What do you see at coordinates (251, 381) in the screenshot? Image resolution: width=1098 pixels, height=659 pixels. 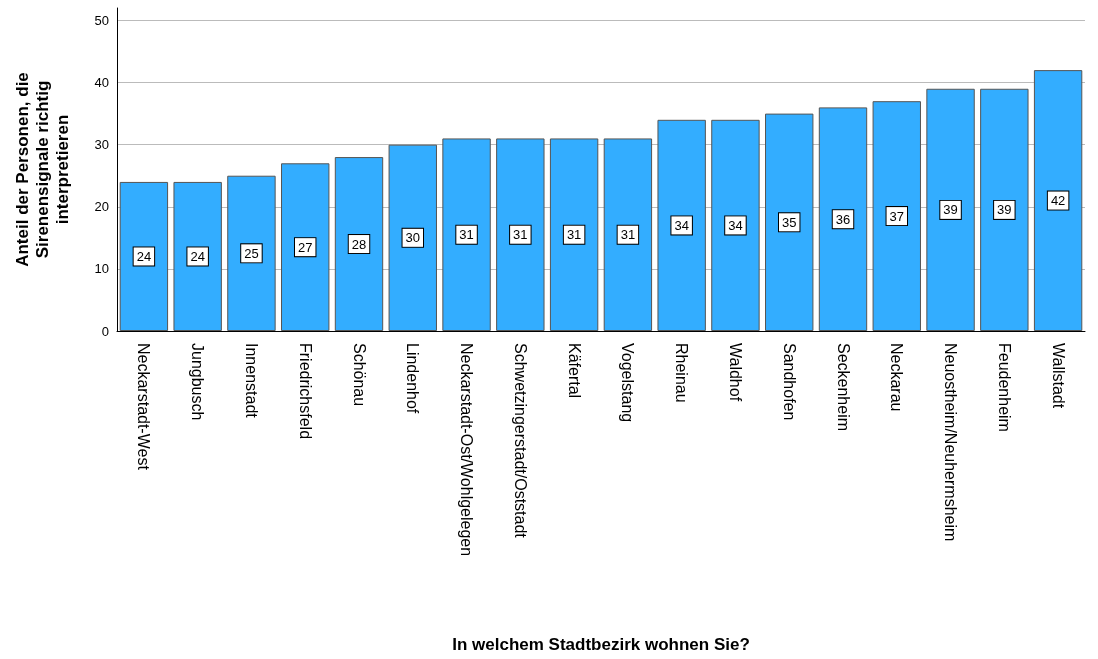 I see `x-tick-label: Innenstadt` at bounding box center [251, 381].